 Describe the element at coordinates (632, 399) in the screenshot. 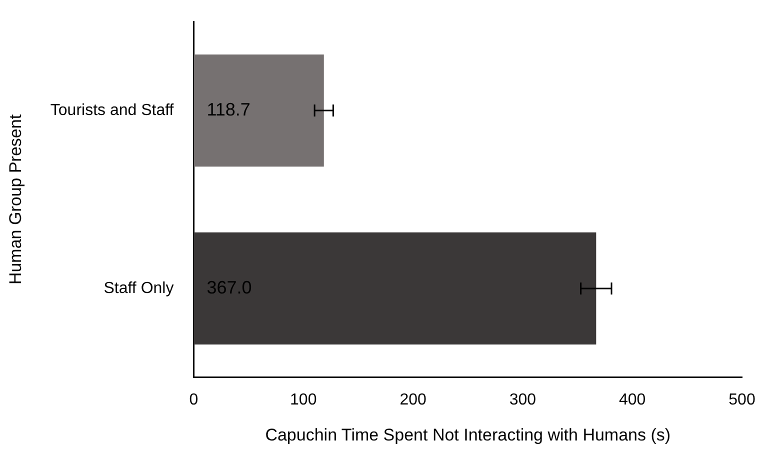

I see `x-tick-label: 400` at that location.